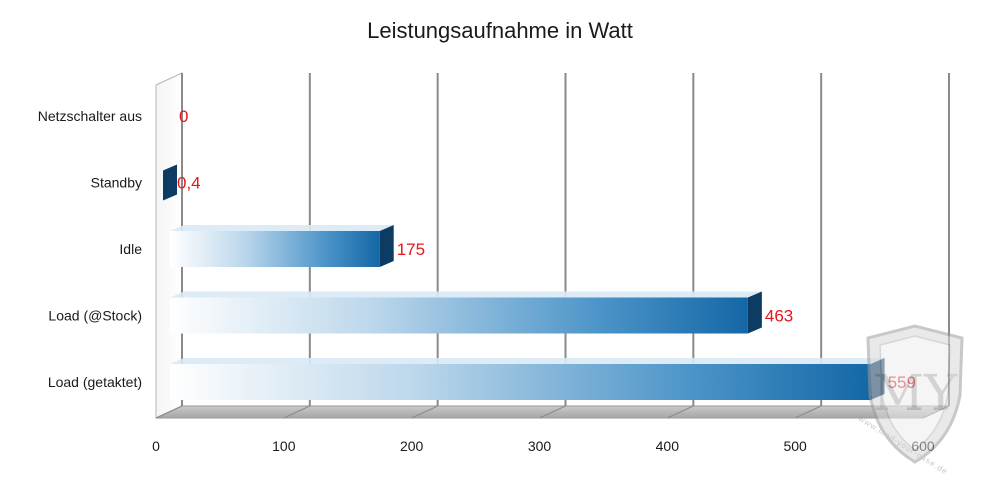  What do you see at coordinates (500, 30) in the screenshot?
I see `chart-title: Leistungsaufnahme in Watt` at bounding box center [500, 30].